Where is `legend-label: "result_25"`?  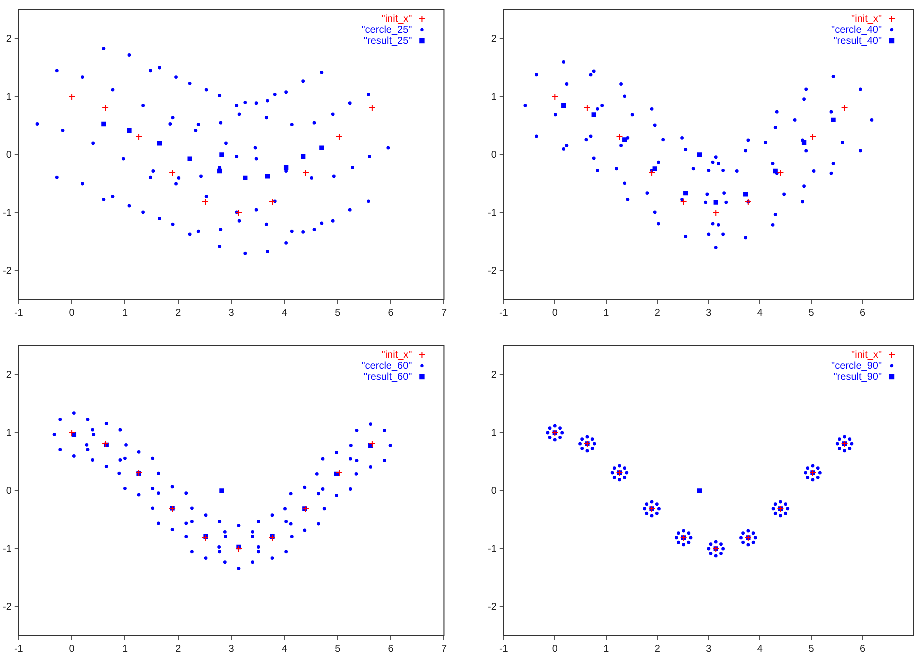 legend-label: "result_25" is located at coordinates (388, 41).